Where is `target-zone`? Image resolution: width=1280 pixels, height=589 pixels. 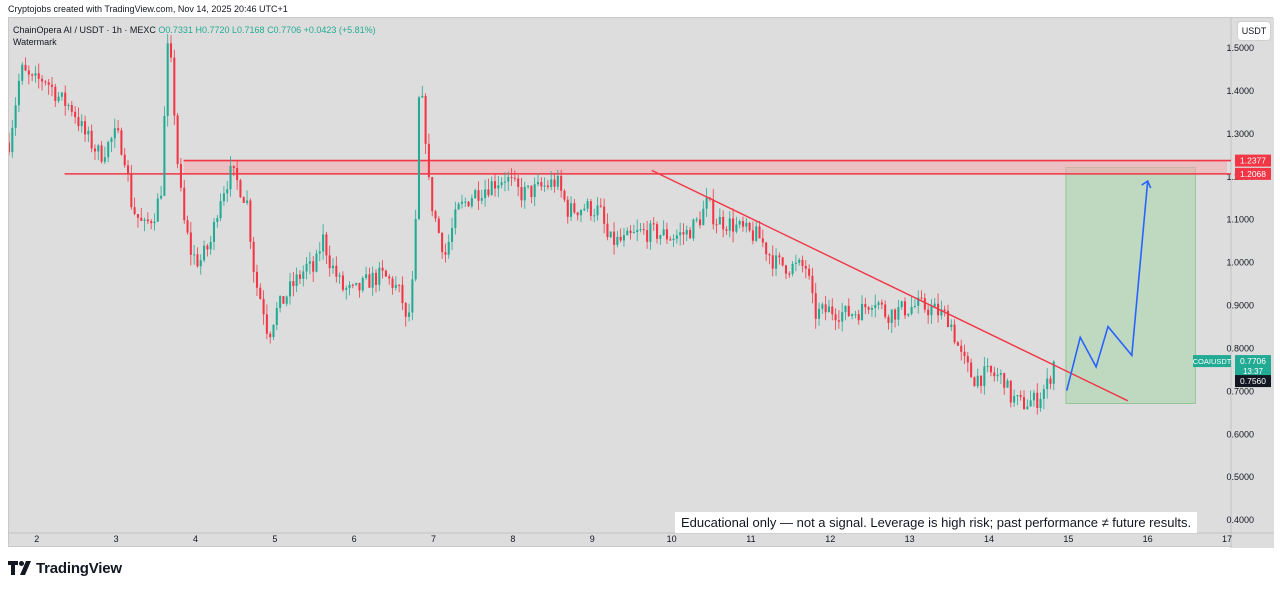
target-zone is located at coordinates (1130, 285).